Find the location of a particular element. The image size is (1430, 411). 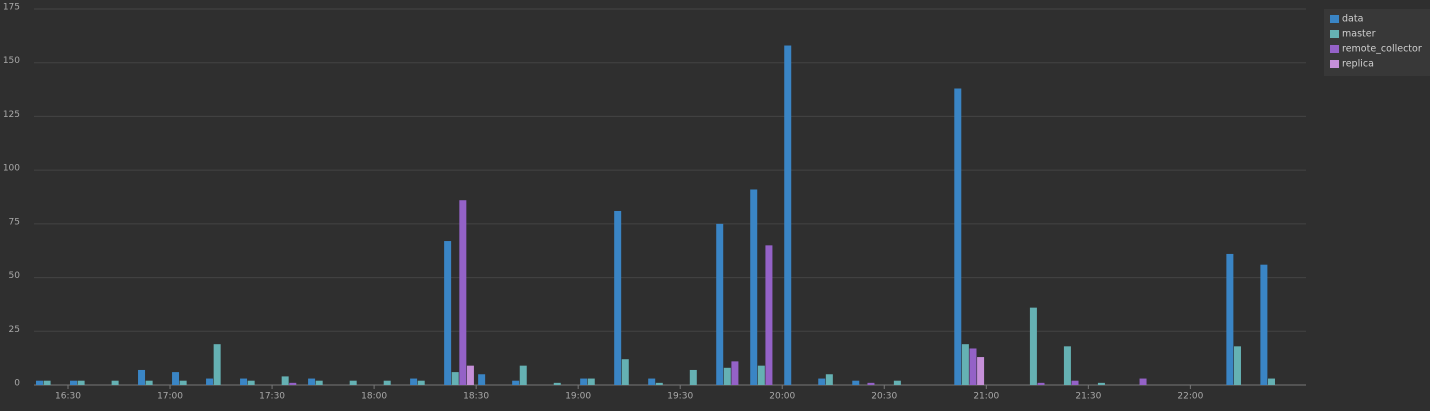

y-tick-label: 0 is located at coordinates (17, 384).